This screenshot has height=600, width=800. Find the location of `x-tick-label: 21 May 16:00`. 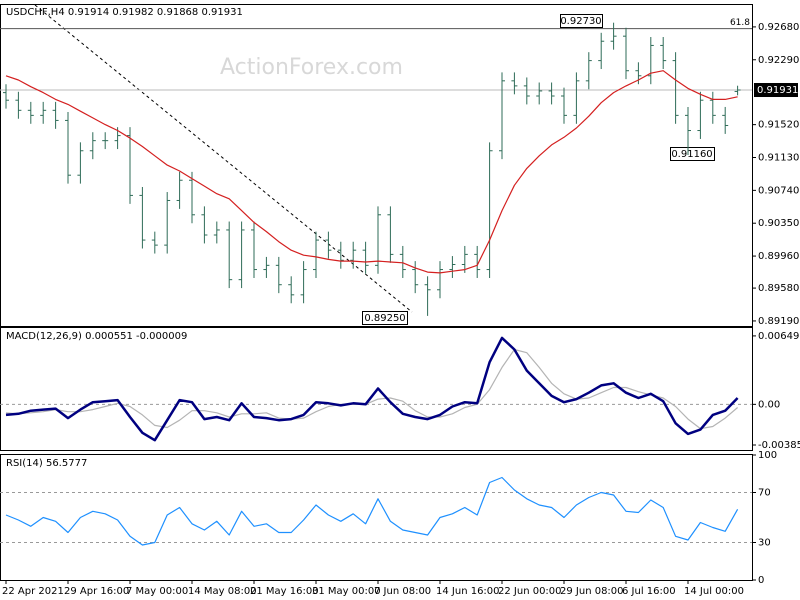

x-tick-label: 21 May 16:00 is located at coordinates (284, 591).